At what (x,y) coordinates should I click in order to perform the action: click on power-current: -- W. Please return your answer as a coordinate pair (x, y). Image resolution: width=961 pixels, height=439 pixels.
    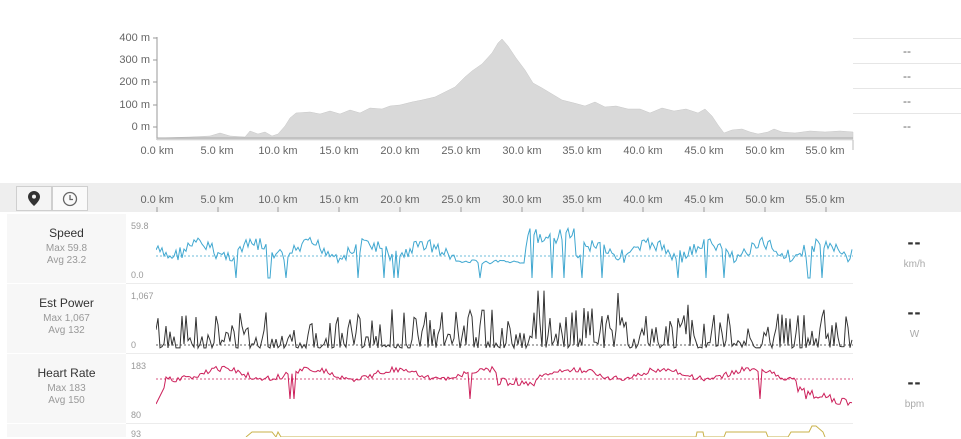
    Looking at the image, I should click on (914, 318).